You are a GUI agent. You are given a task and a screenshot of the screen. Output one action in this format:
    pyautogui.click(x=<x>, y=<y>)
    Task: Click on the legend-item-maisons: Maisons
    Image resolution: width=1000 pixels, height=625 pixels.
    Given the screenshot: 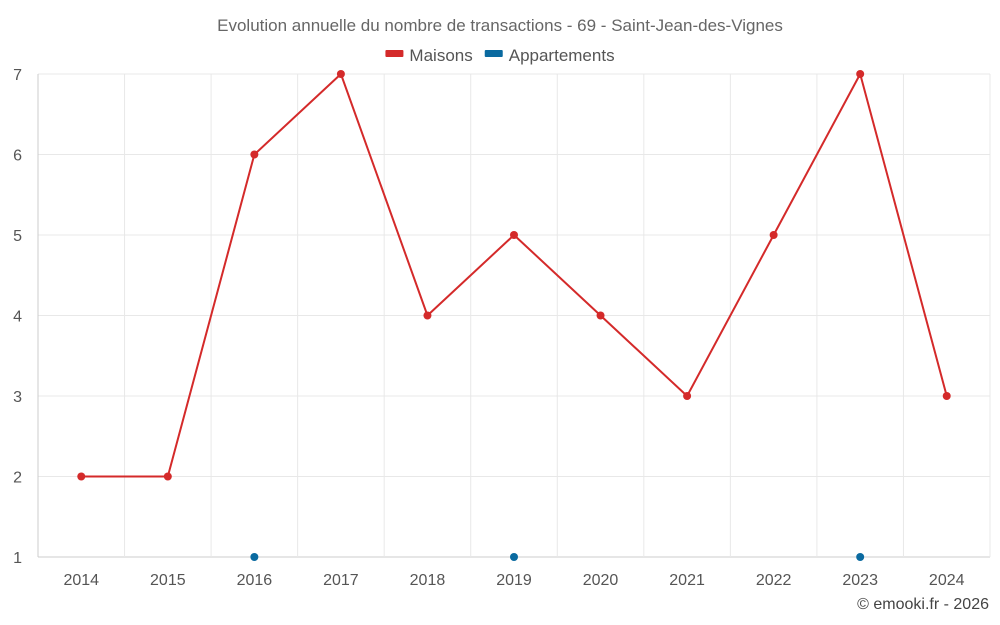 What is the action you would take?
    pyautogui.click(x=429, y=55)
    